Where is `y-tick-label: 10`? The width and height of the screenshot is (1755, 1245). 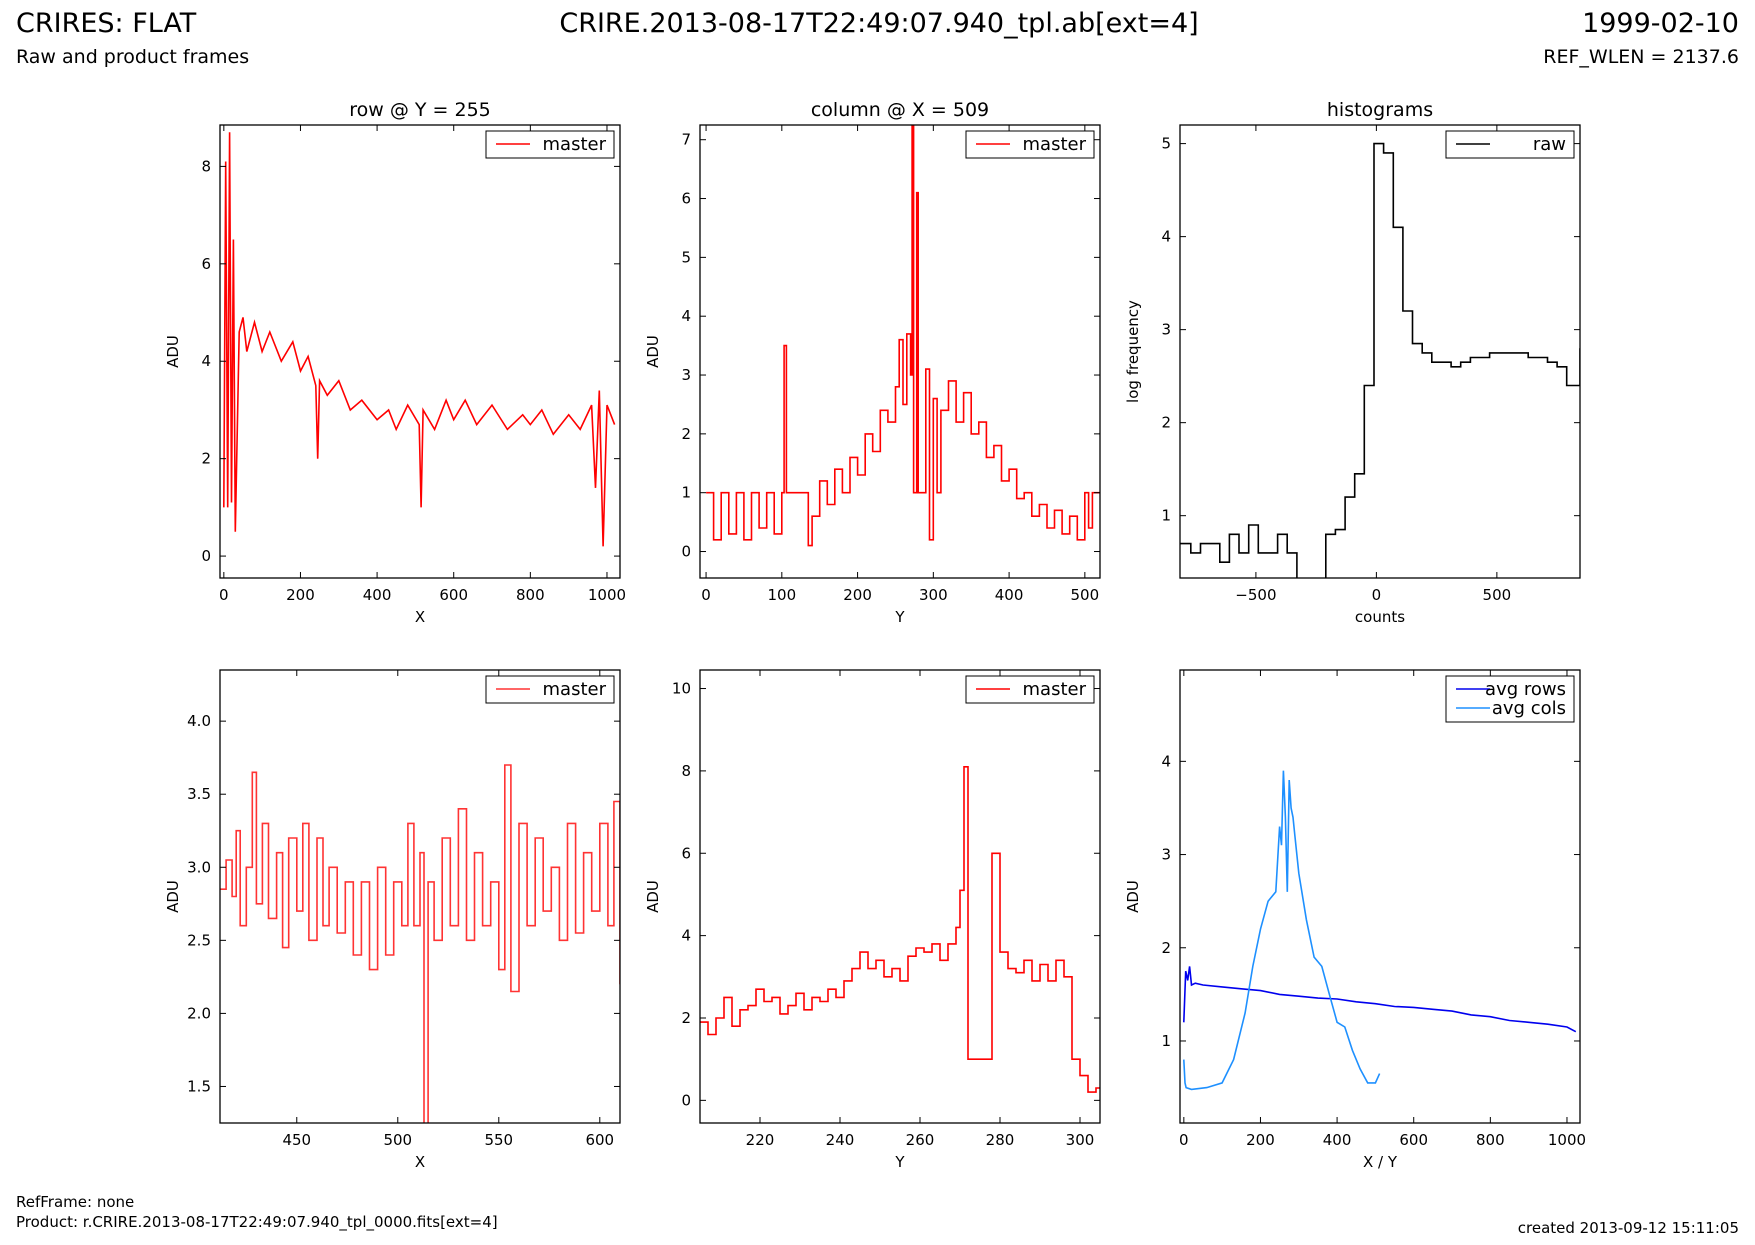 y-tick-label: 10 is located at coordinates (681, 689).